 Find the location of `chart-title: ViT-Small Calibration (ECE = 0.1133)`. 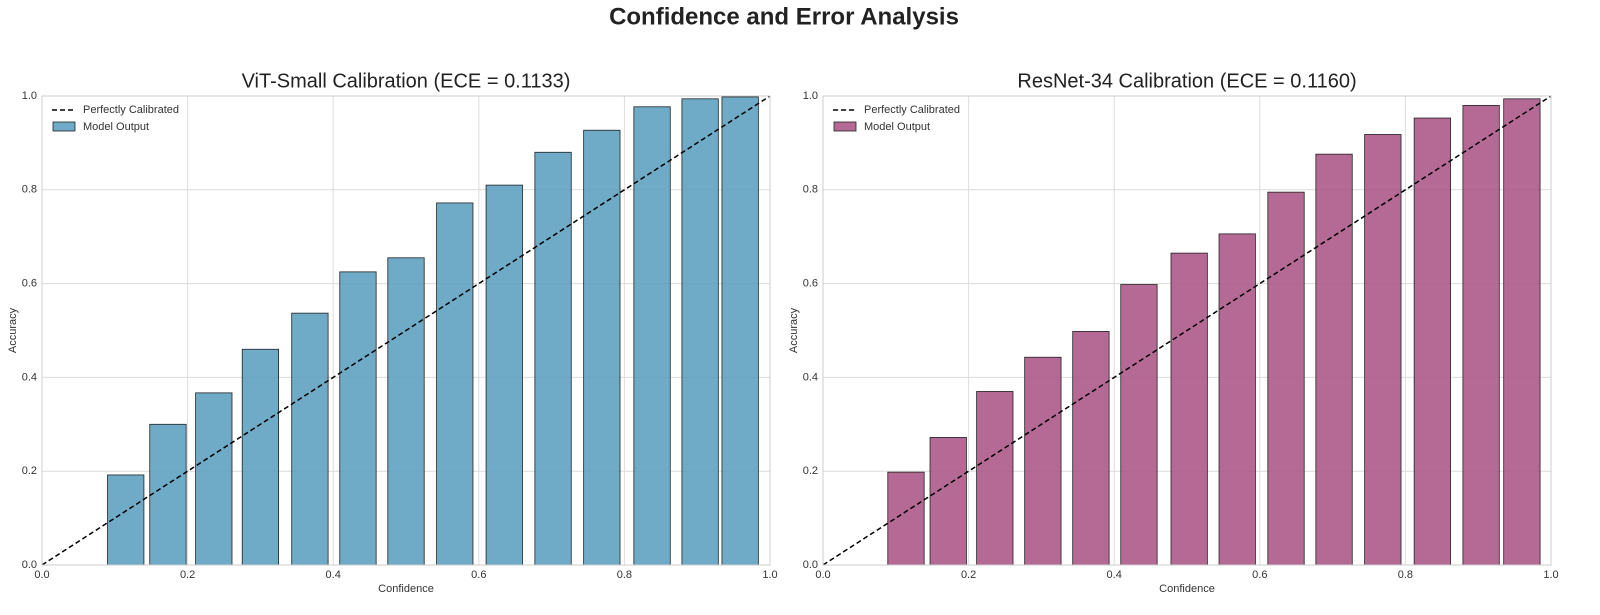

chart-title: ViT-Small Calibration (ECE = 0.1133) is located at coordinates (406, 81).